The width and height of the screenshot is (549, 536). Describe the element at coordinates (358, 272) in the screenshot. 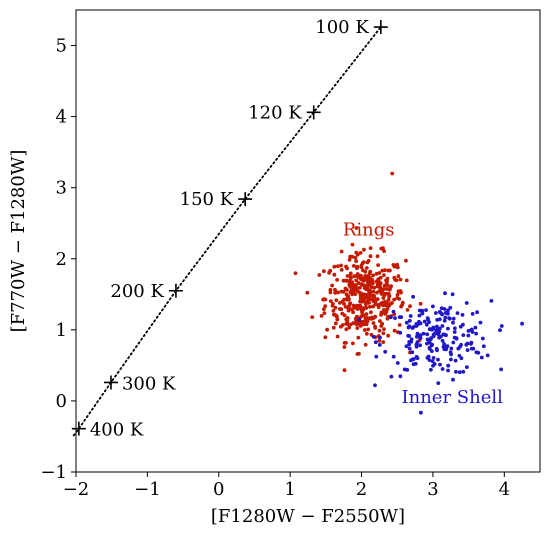

I see `series-rings` at that location.